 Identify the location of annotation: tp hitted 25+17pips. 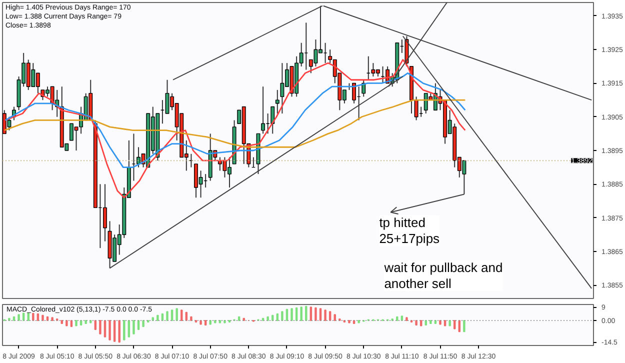
(409, 230).